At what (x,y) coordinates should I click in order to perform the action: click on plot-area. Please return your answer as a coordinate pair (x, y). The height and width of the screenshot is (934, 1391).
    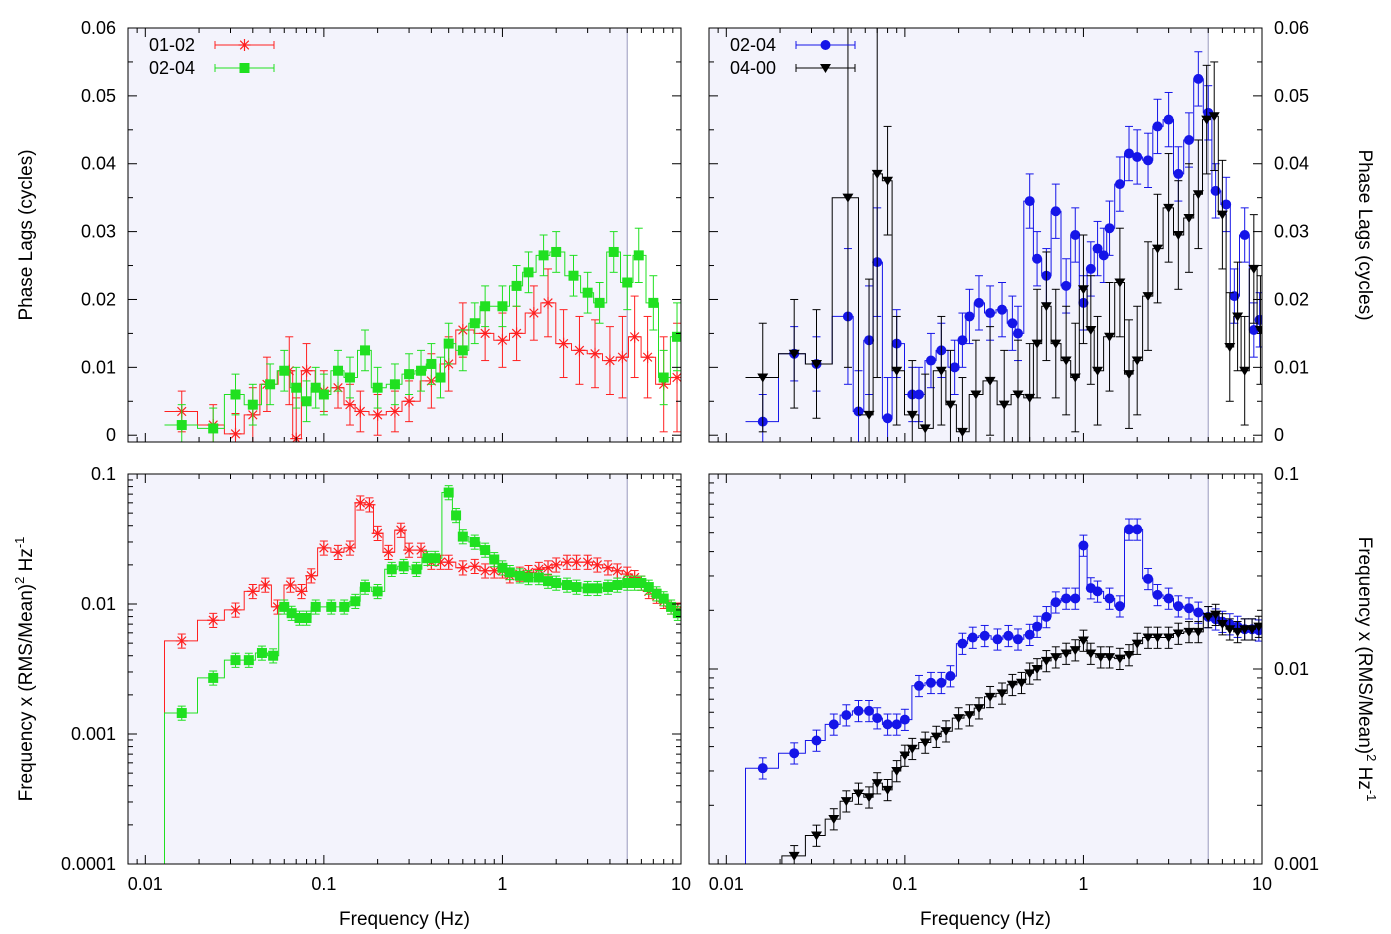
    Looking at the image, I should click on (1003, 691).